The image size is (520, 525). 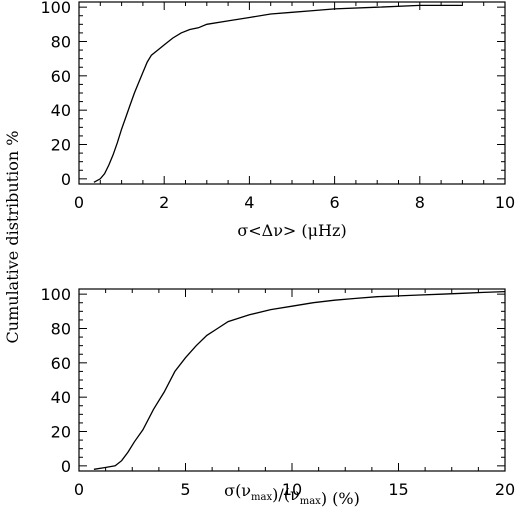 What do you see at coordinates (505, 489) in the screenshot?
I see `x-tick-label: 20` at bounding box center [505, 489].